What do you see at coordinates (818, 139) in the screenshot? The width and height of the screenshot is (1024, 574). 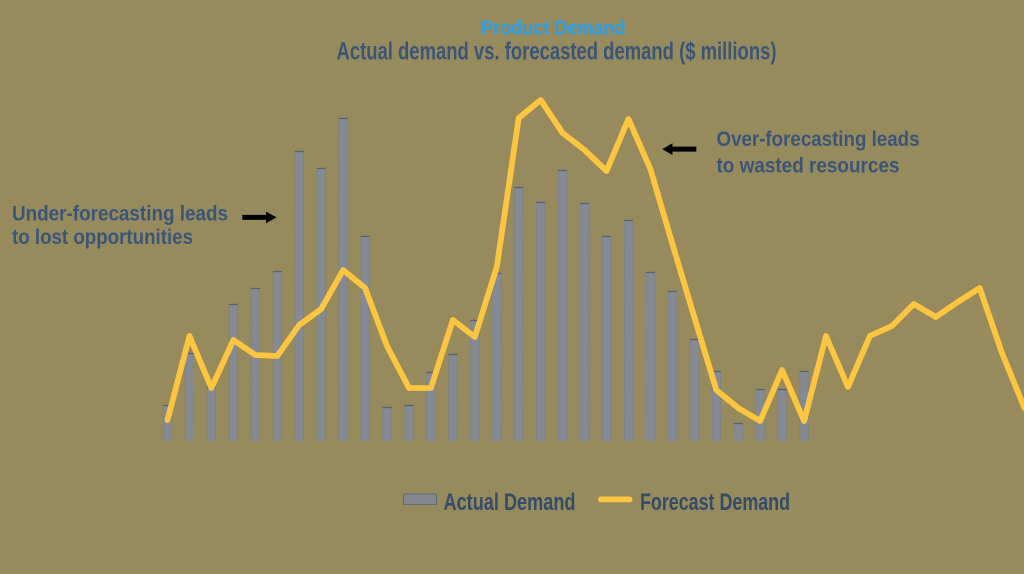 I see `svg-text: Over-forecasting leads` at bounding box center [818, 139].